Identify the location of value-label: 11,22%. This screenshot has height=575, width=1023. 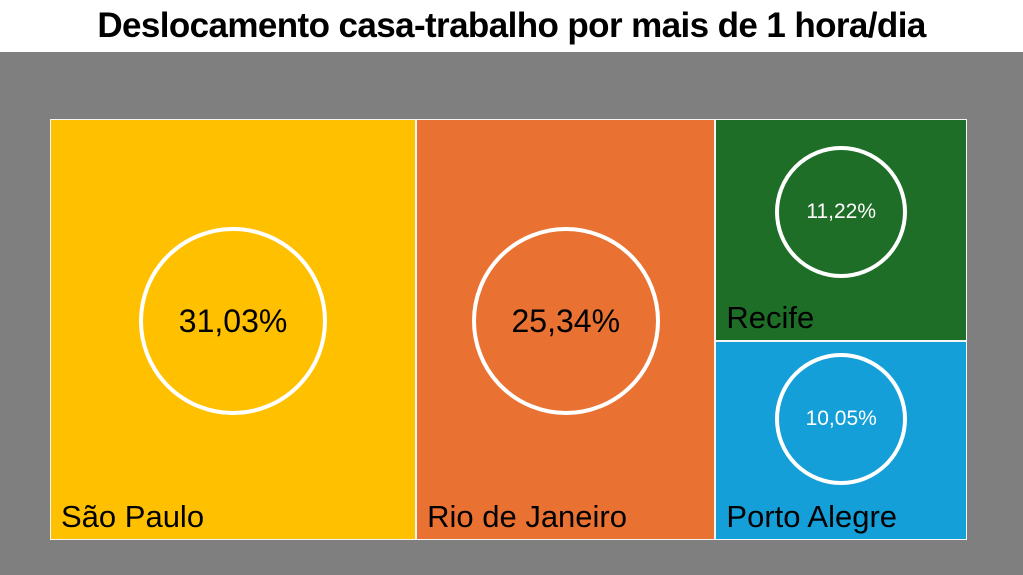
(841, 212).